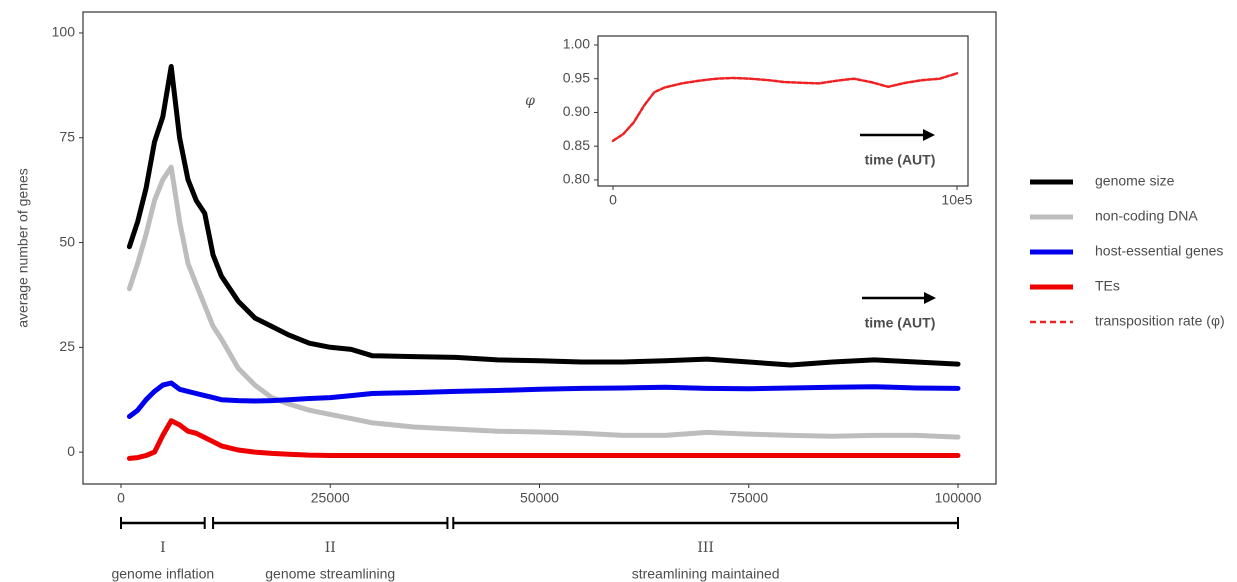 The image size is (1237, 582). I want to click on y-tick-label: 0, so click(71, 451).